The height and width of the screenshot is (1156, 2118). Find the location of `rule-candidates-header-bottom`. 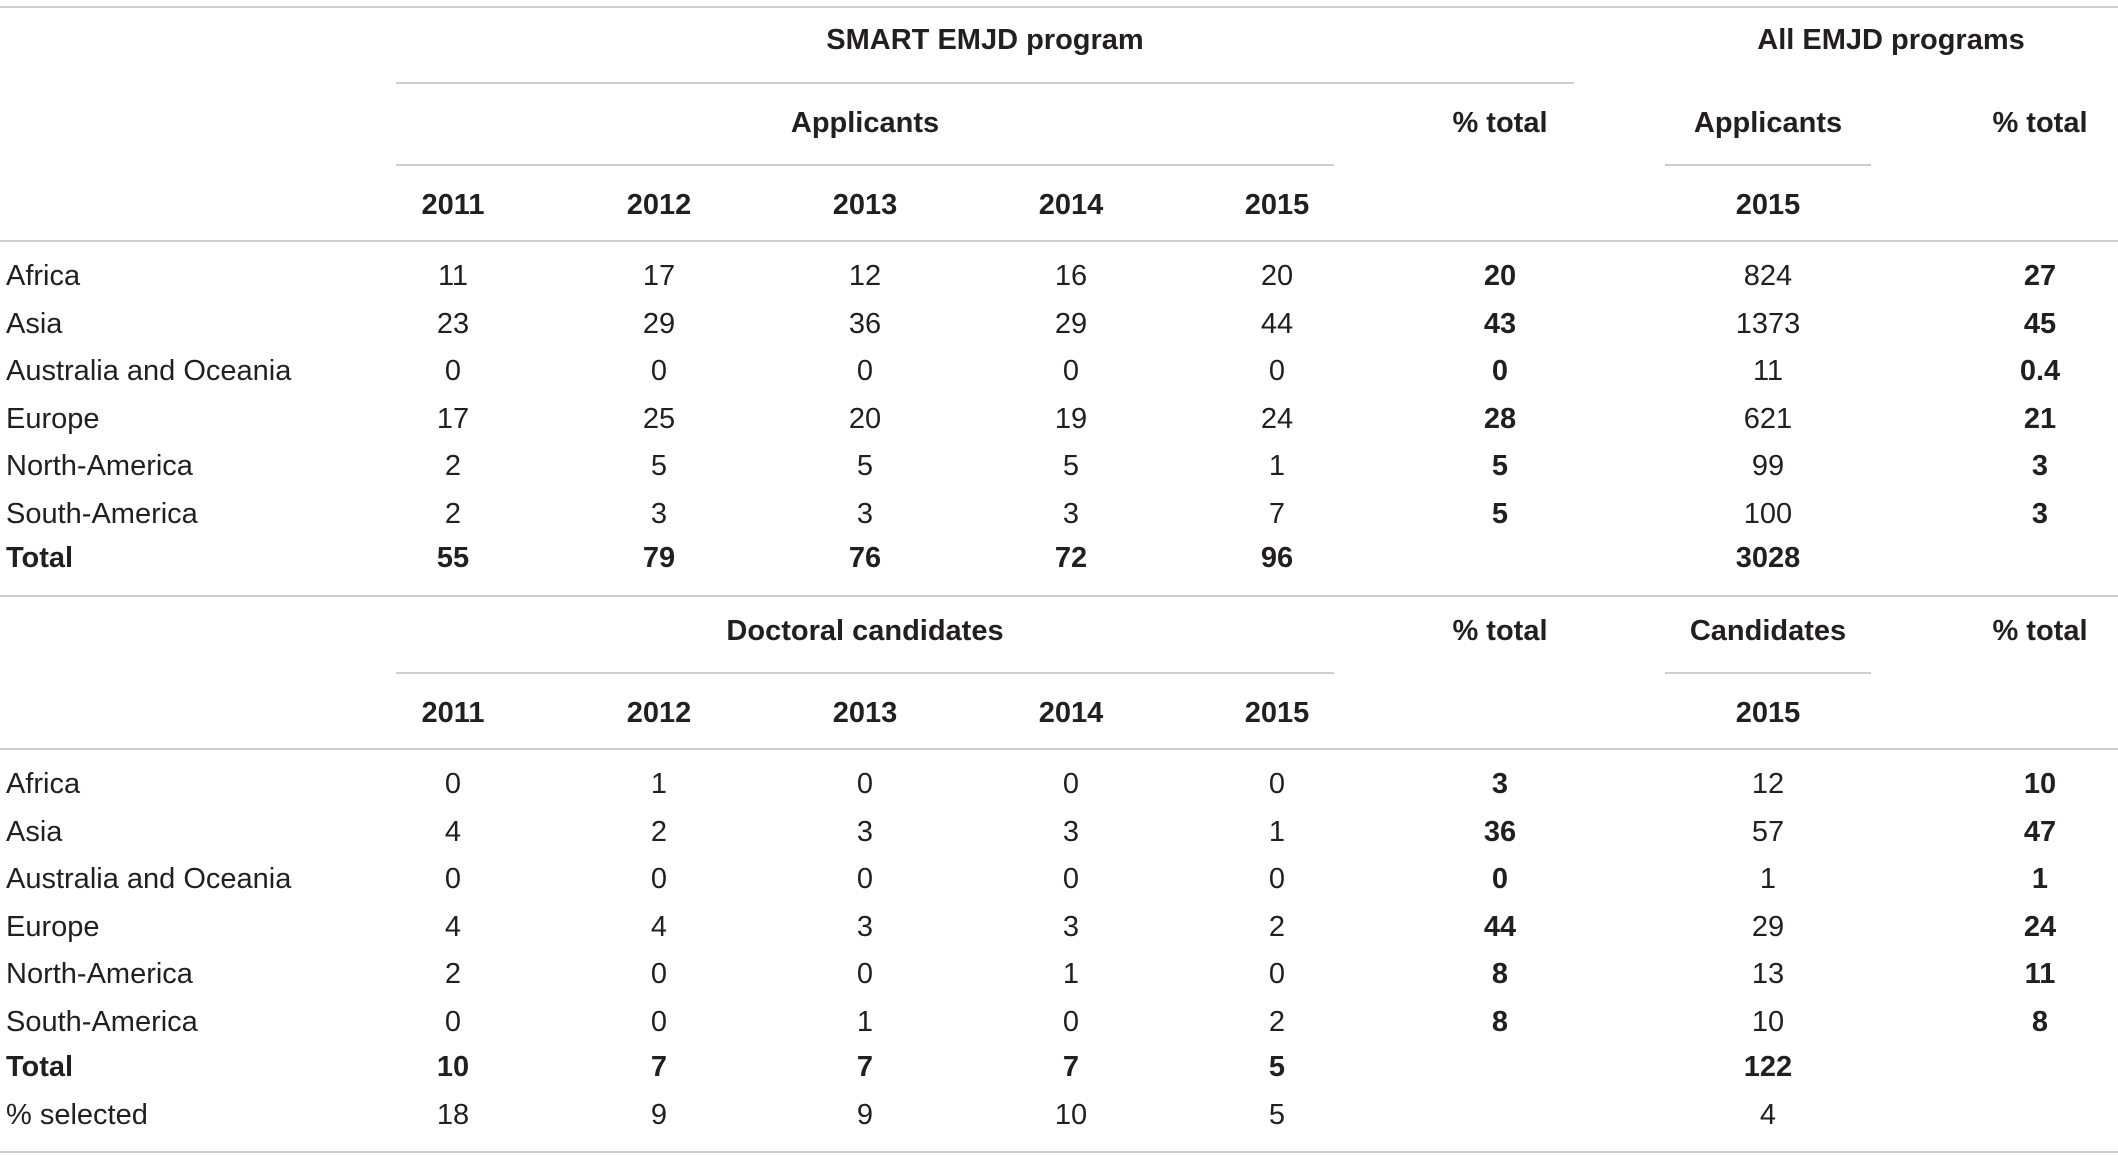

rule-candidates-header-bottom is located at coordinates (1059, 749).